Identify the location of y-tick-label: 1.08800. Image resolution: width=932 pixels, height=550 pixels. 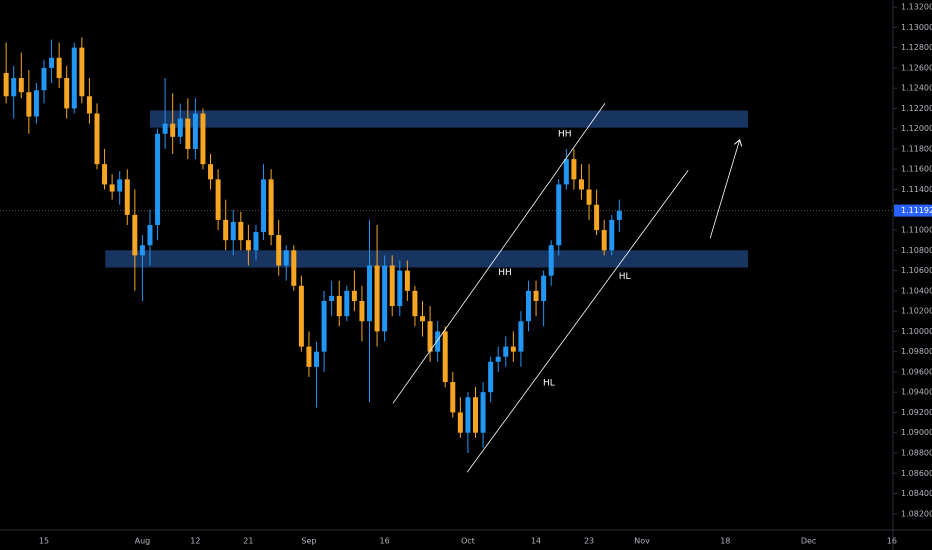
(916, 452).